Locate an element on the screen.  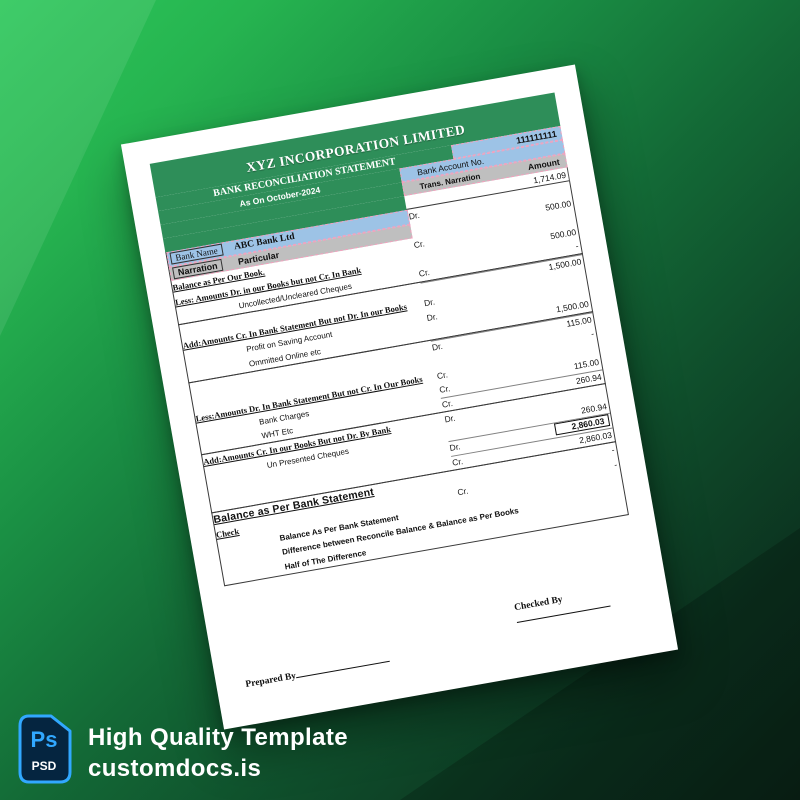
photoshop-psd-icon: Ps PSD is located at coordinates (45, 749).